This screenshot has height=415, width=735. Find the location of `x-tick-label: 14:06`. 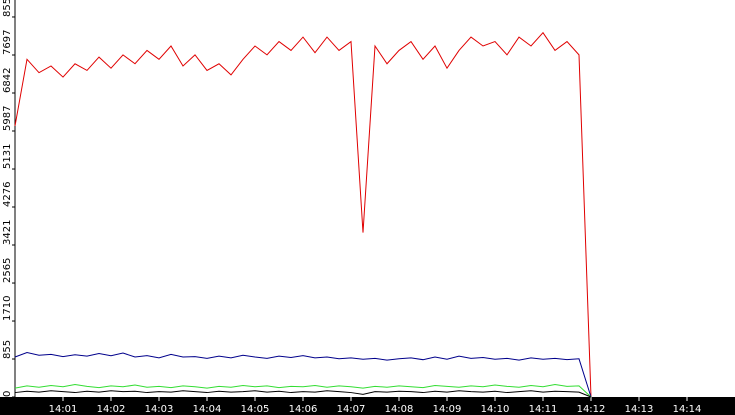

x-tick-label: 14:06 is located at coordinates (303, 409).